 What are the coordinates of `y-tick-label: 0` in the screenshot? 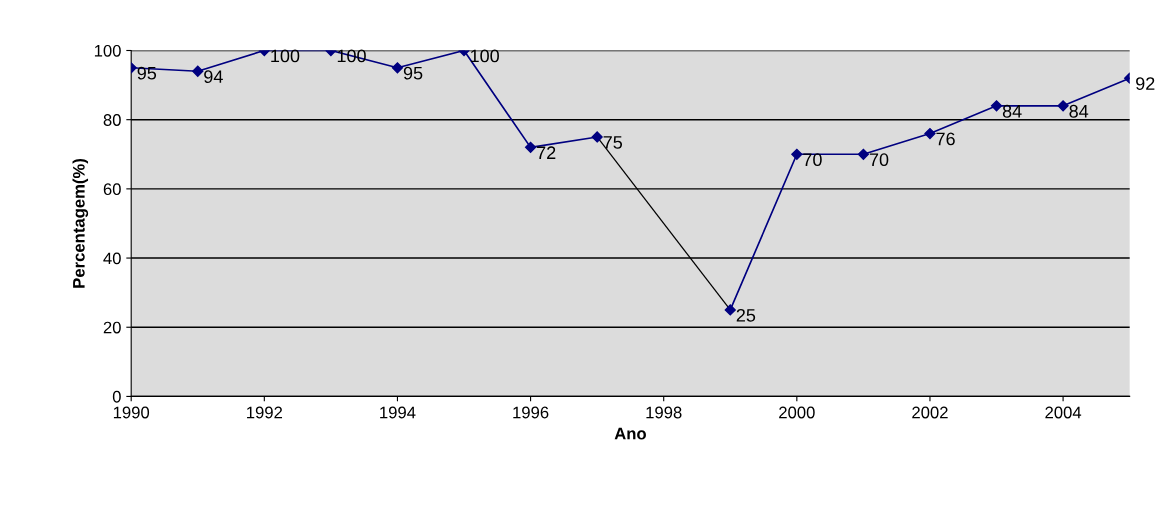 It's located at (116, 396).